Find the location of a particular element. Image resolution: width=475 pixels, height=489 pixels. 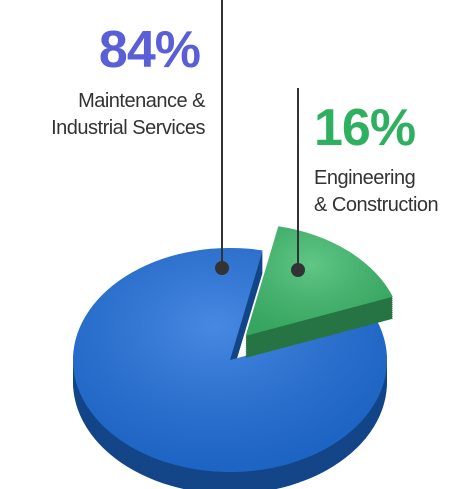

value-label: 16% is located at coordinates (365, 128).